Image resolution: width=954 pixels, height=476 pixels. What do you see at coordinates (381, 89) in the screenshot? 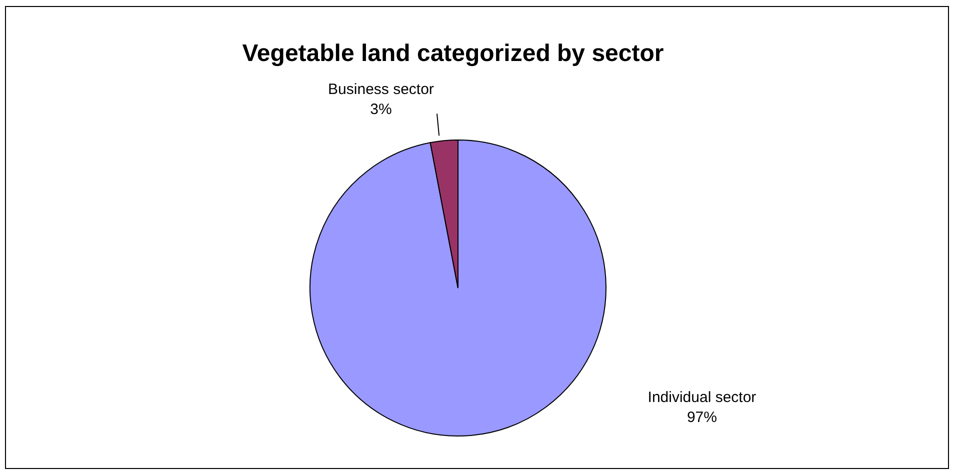
I see `slice-label: Business sector` at bounding box center [381, 89].